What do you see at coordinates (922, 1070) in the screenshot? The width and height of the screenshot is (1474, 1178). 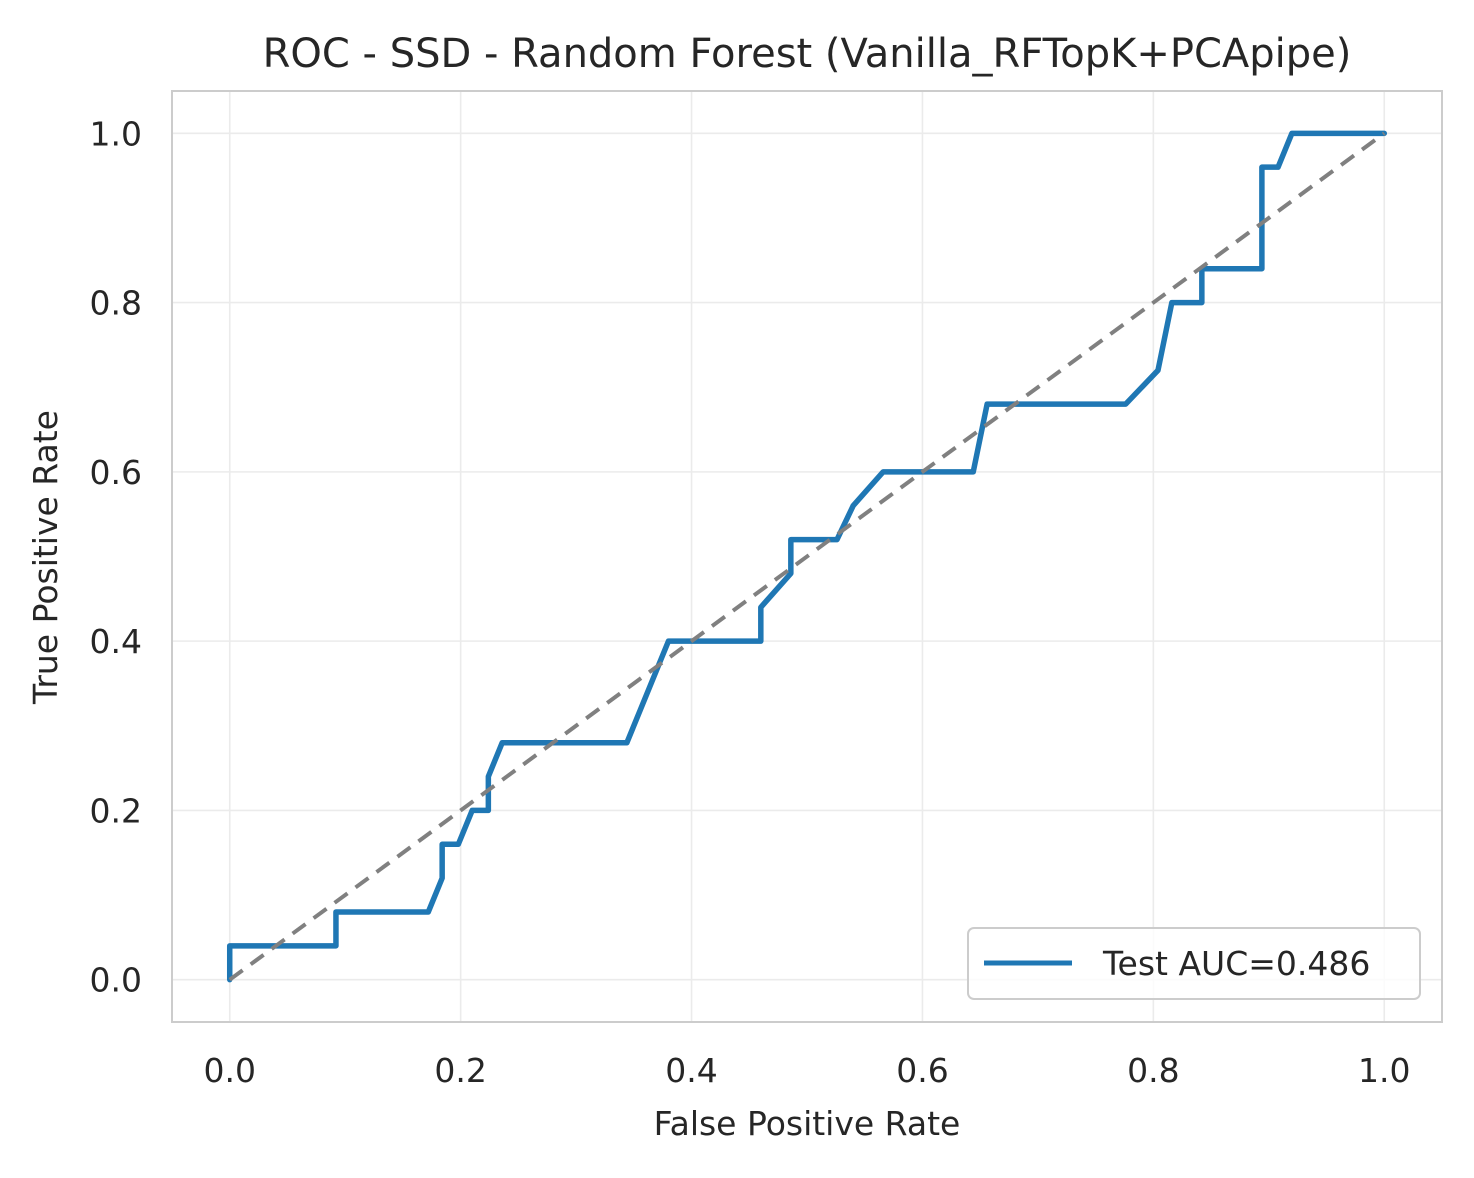 I see `x-tick-label: 0.6` at bounding box center [922, 1070].